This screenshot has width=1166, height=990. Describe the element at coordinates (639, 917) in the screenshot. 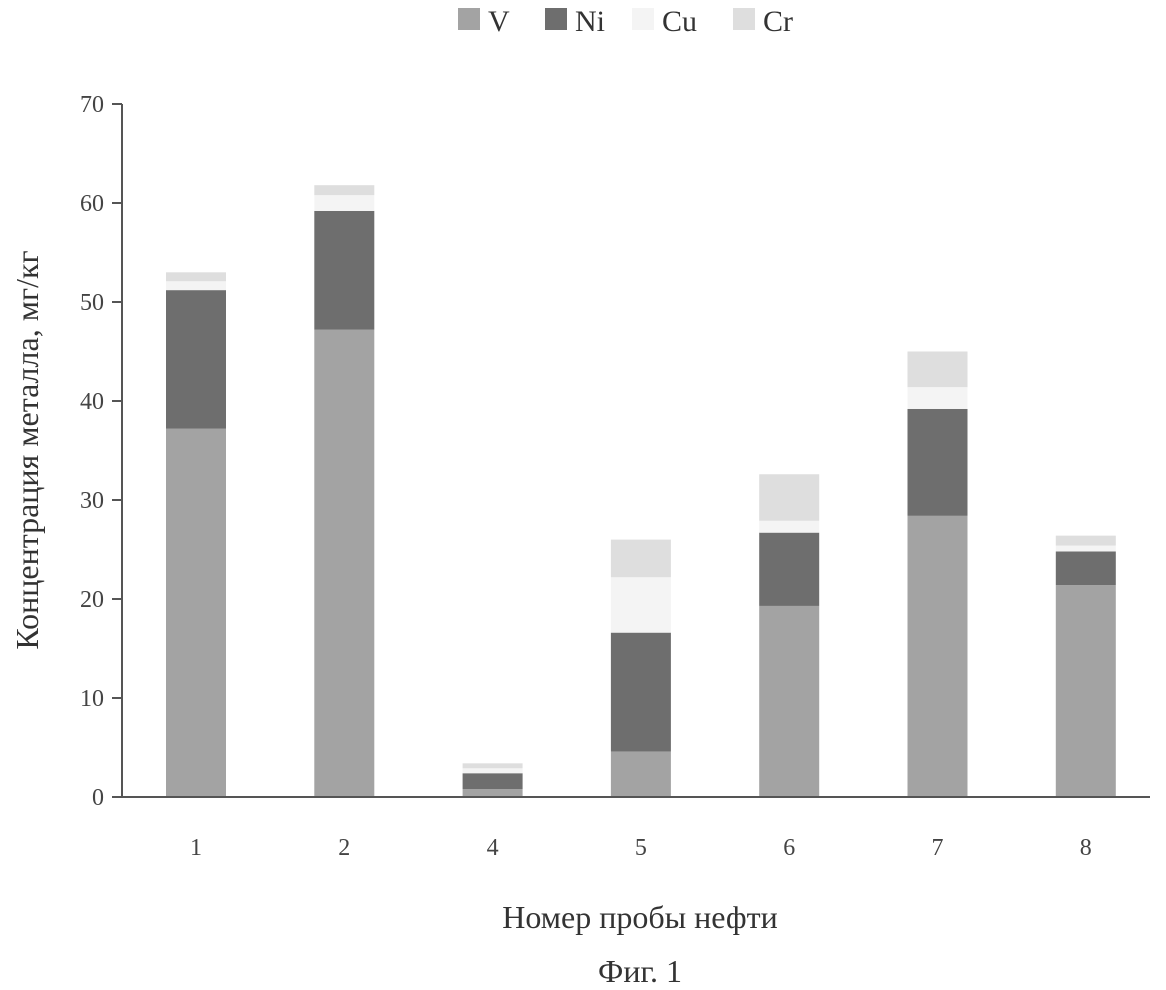

I see `x-axis-title: Номер пробы нефти` at that location.